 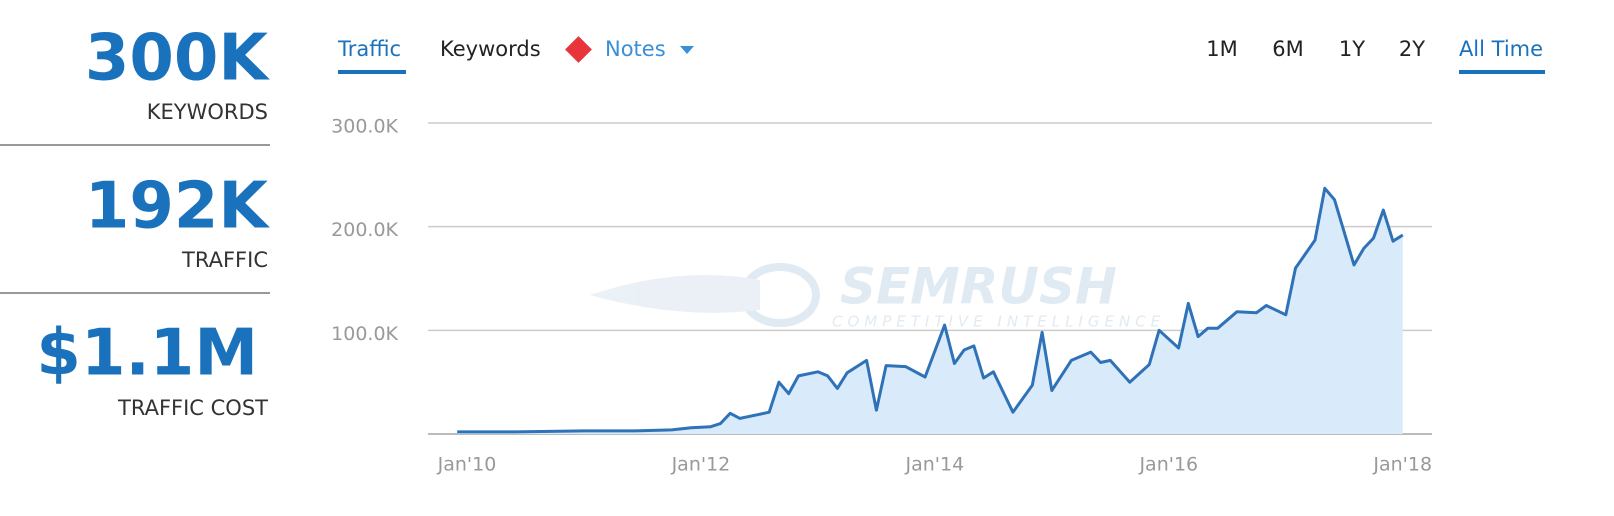 What do you see at coordinates (207, 112) in the screenshot?
I see `stat-label: KEYWORDS` at bounding box center [207, 112].